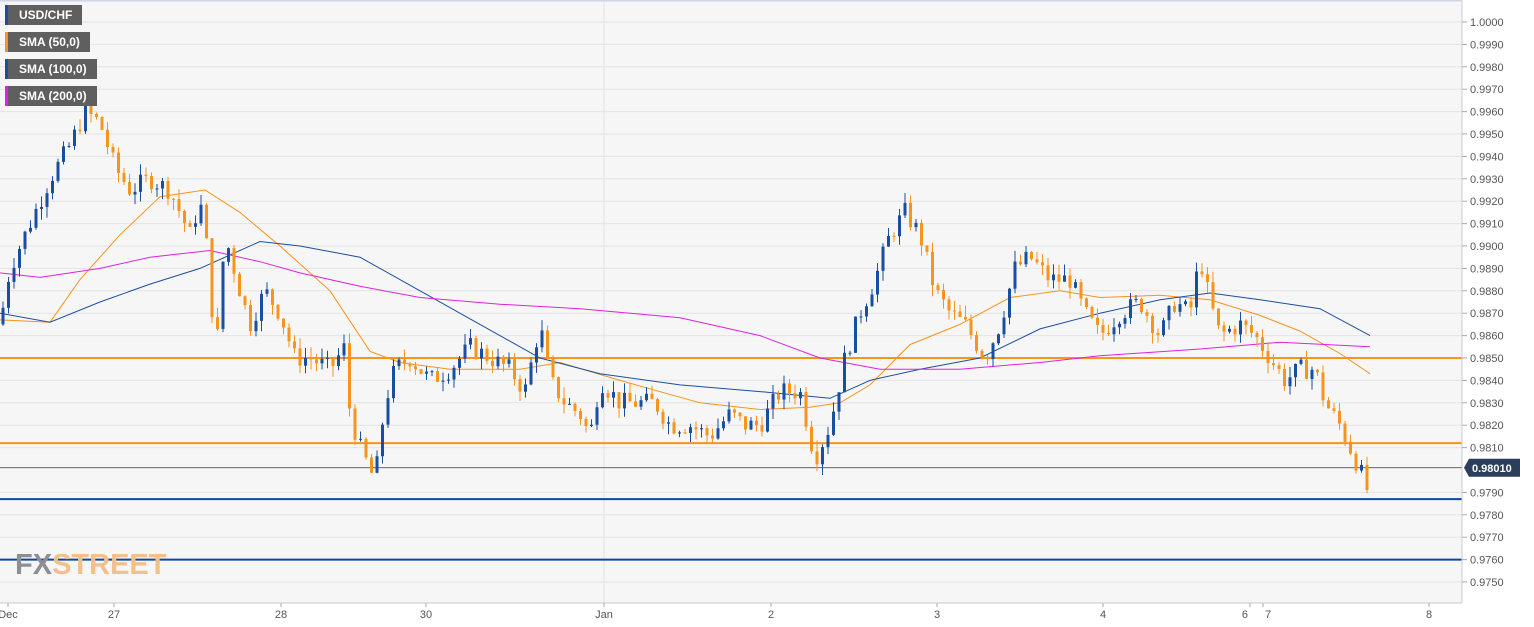 The image size is (1534, 627). I want to click on legend-sma50: SMA (50,0), so click(47, 42).